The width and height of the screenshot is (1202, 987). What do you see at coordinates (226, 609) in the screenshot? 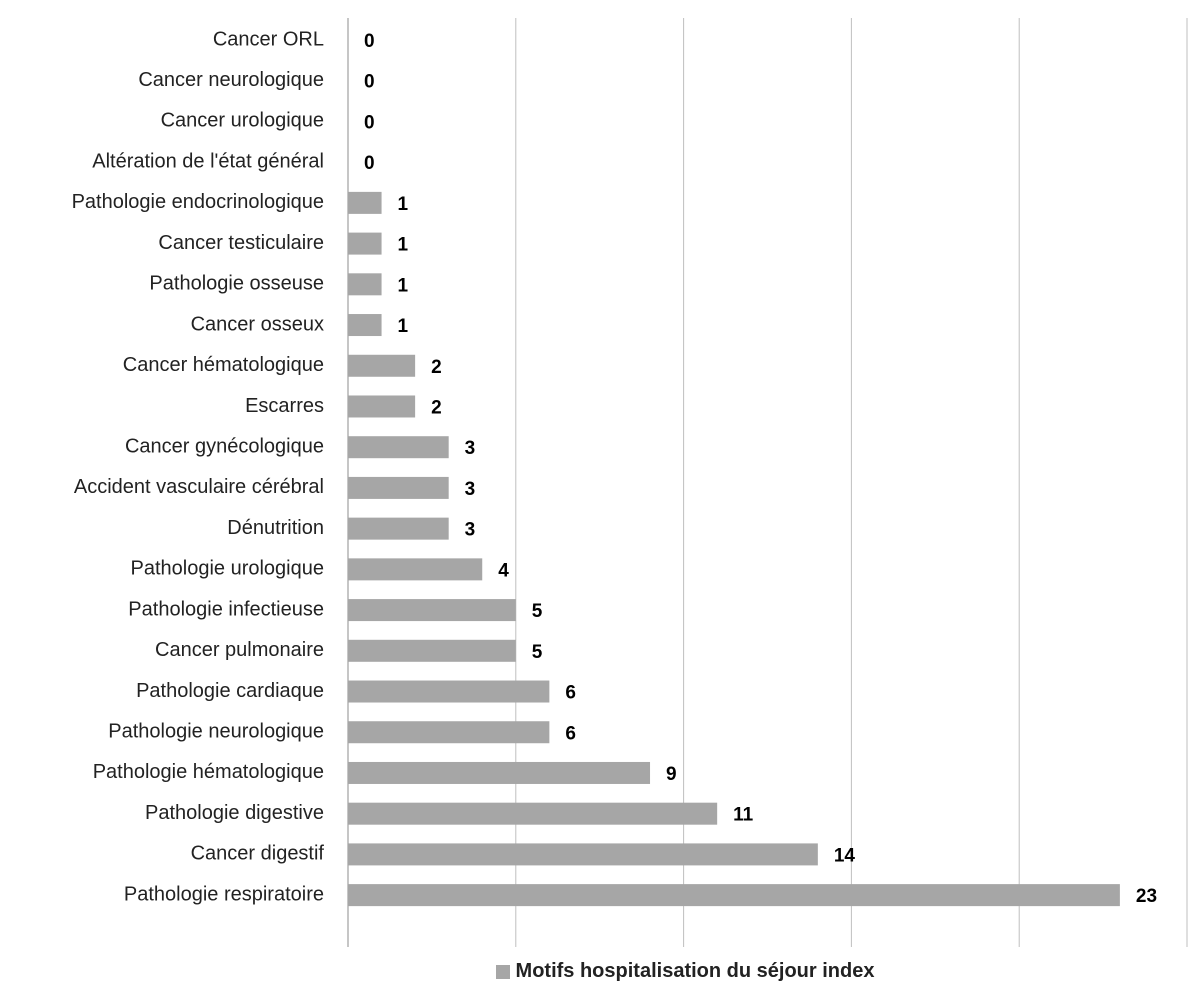
I see `category-label: Pathologie infectieuse` at bounding box center [226, 609].